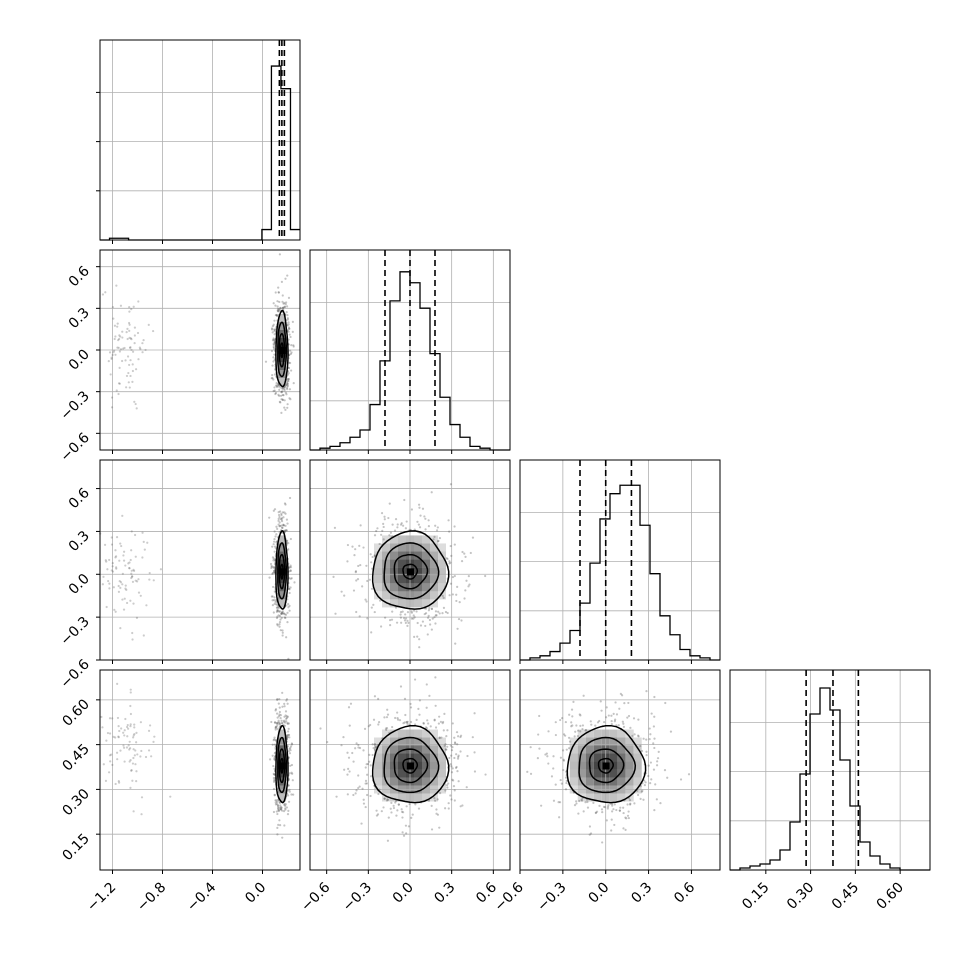  Describe the element at coordinates (755, 896) in the screenshot. I see `x-tick-label: 0.15` at that location.